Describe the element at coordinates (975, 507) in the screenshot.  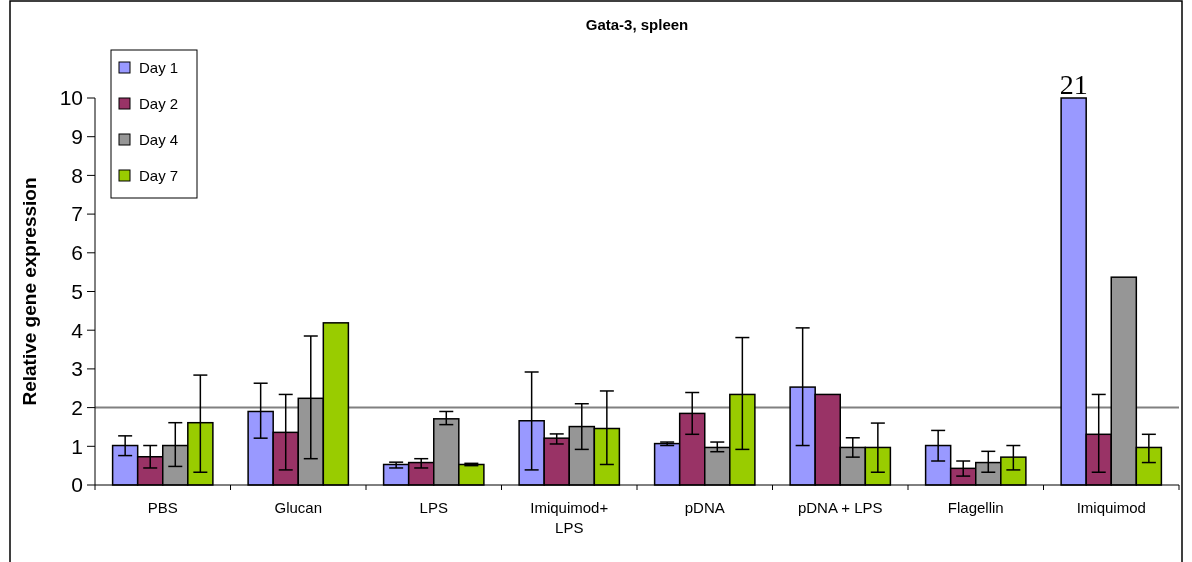
I see `x-tick-label: Flagellin` at that location.